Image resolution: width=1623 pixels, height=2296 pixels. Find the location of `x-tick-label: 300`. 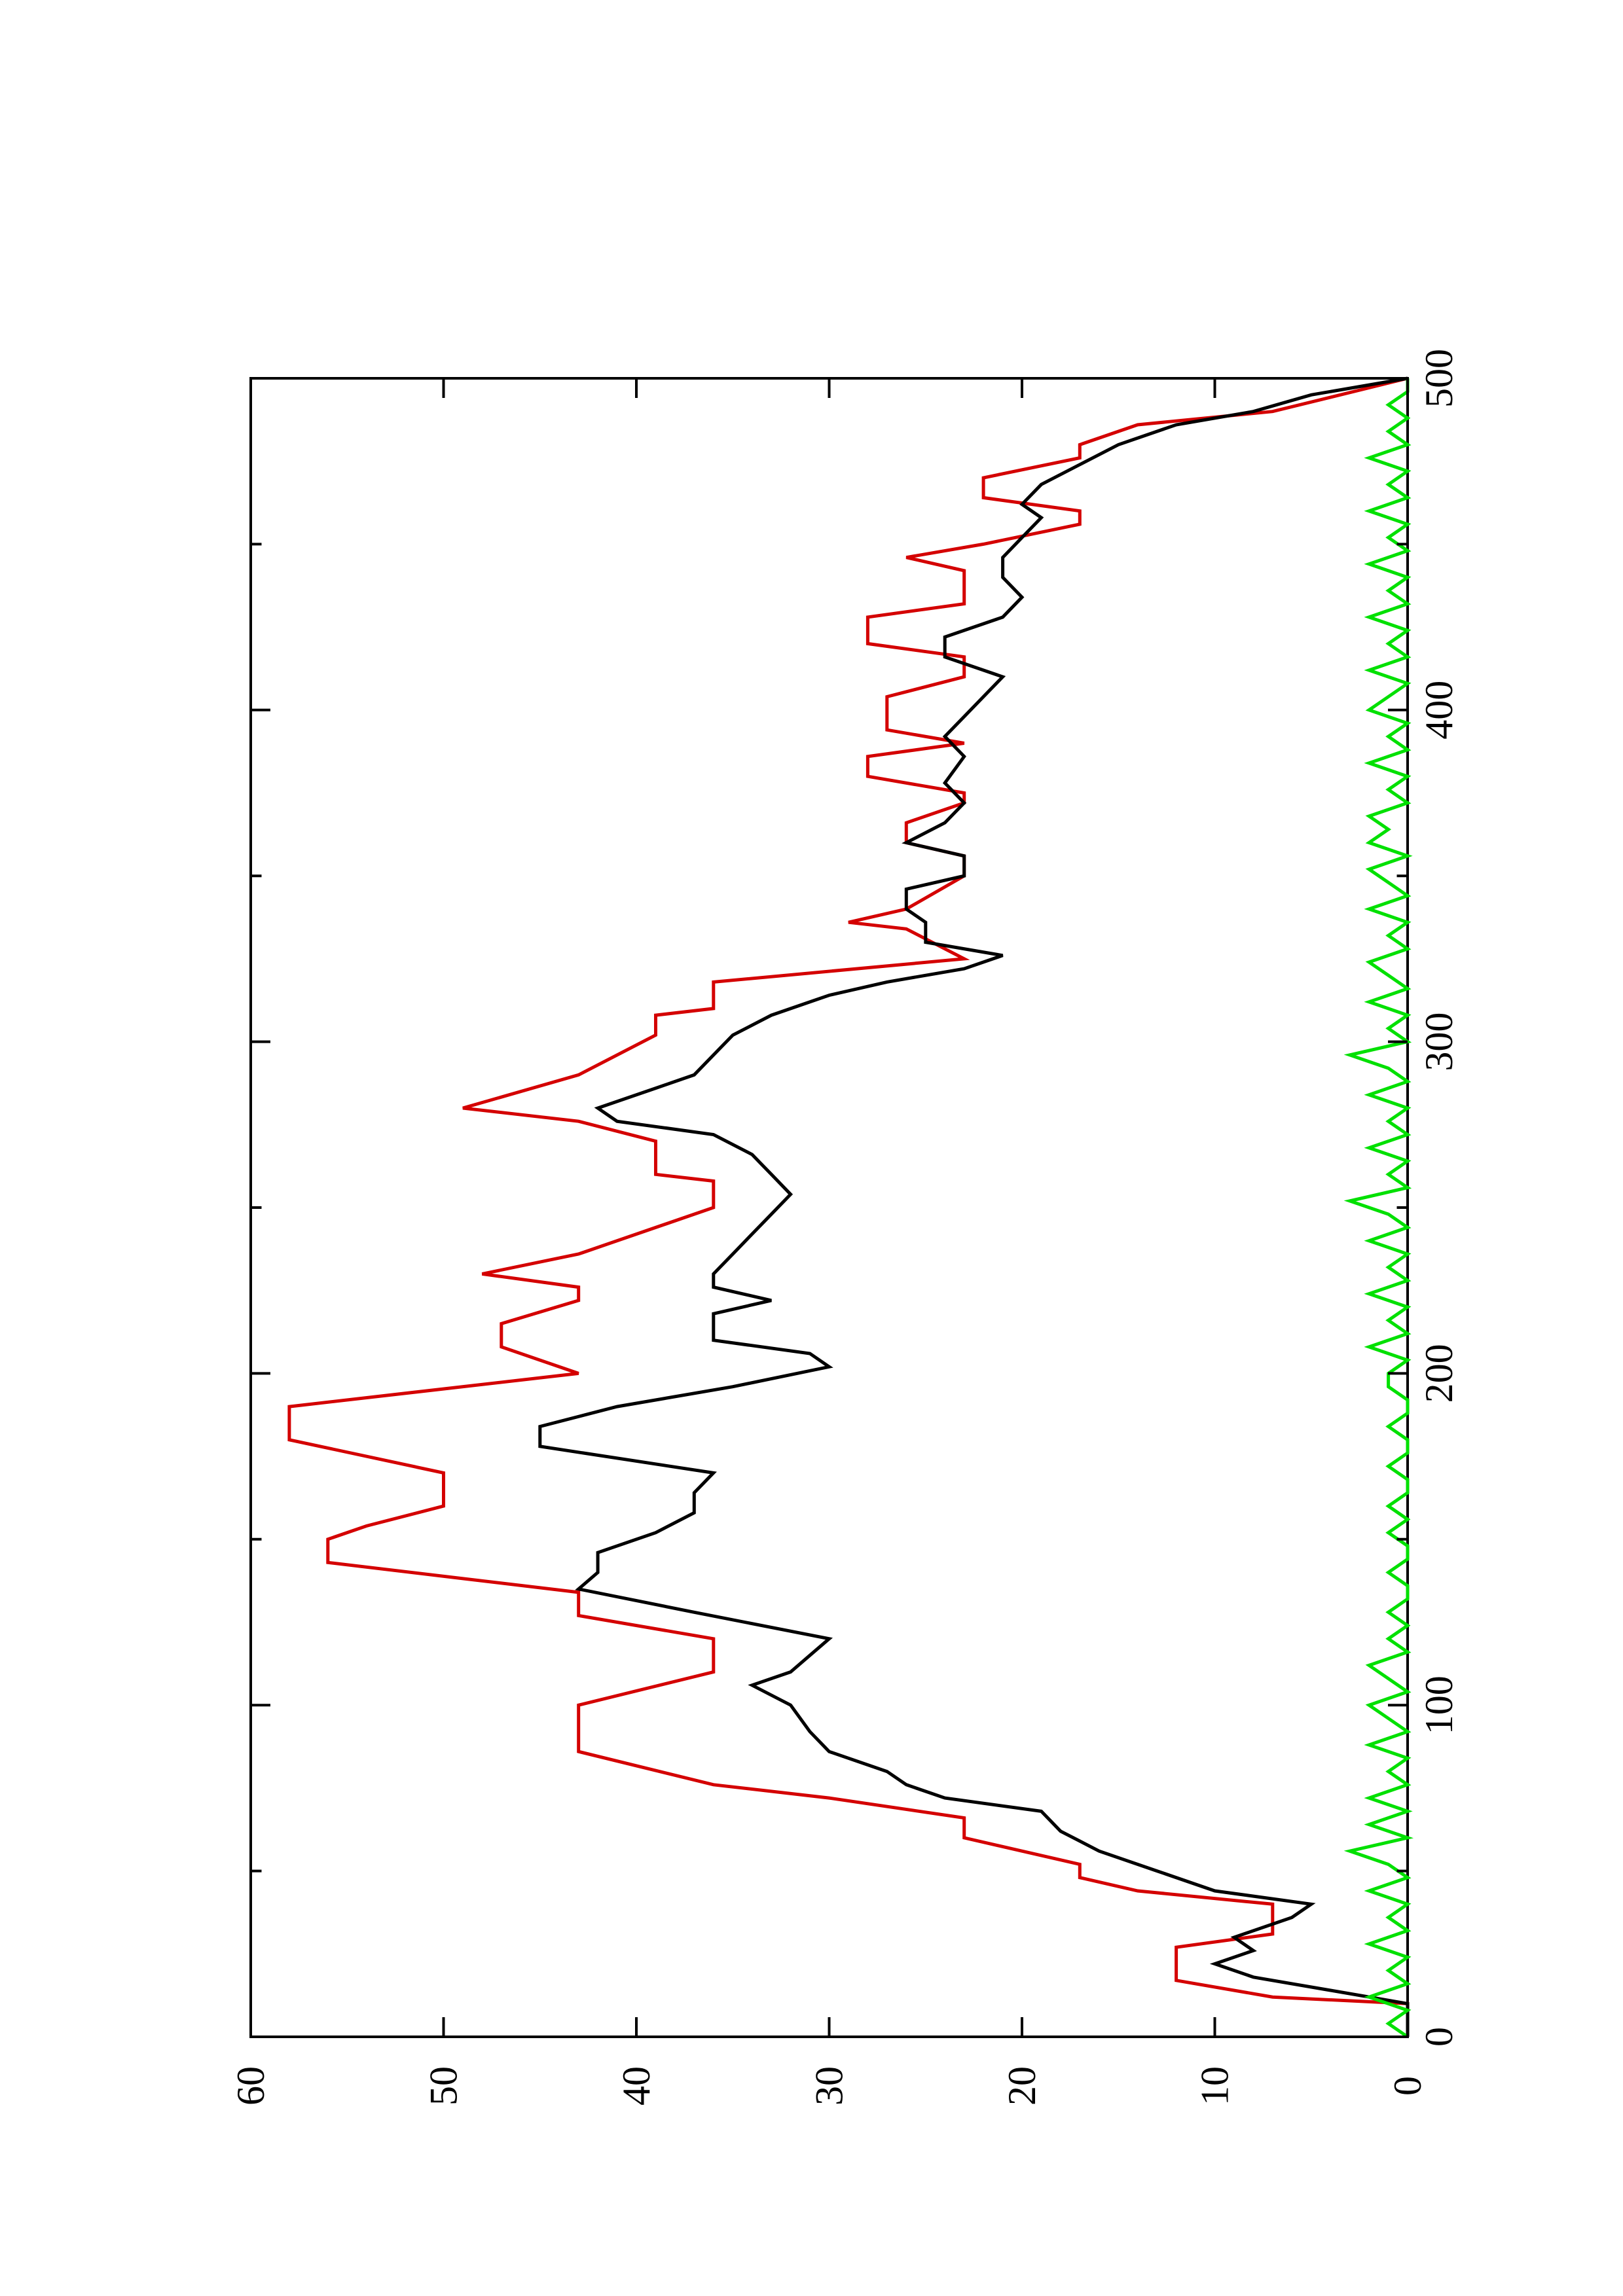

x-tick-label: 300 is located at coordinates (1439, 1042).